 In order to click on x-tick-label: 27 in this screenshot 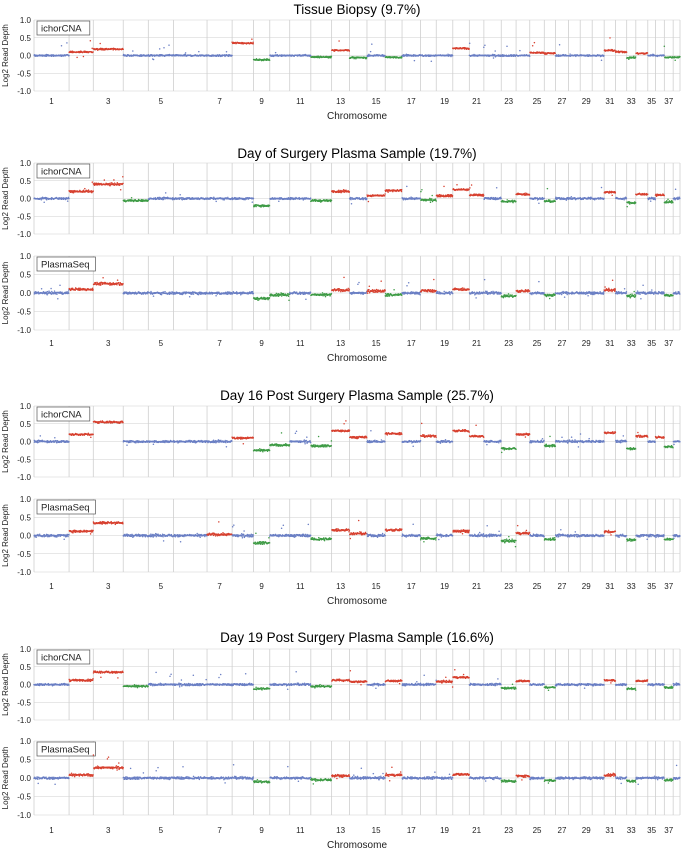, I will do `click(562, 101)`.